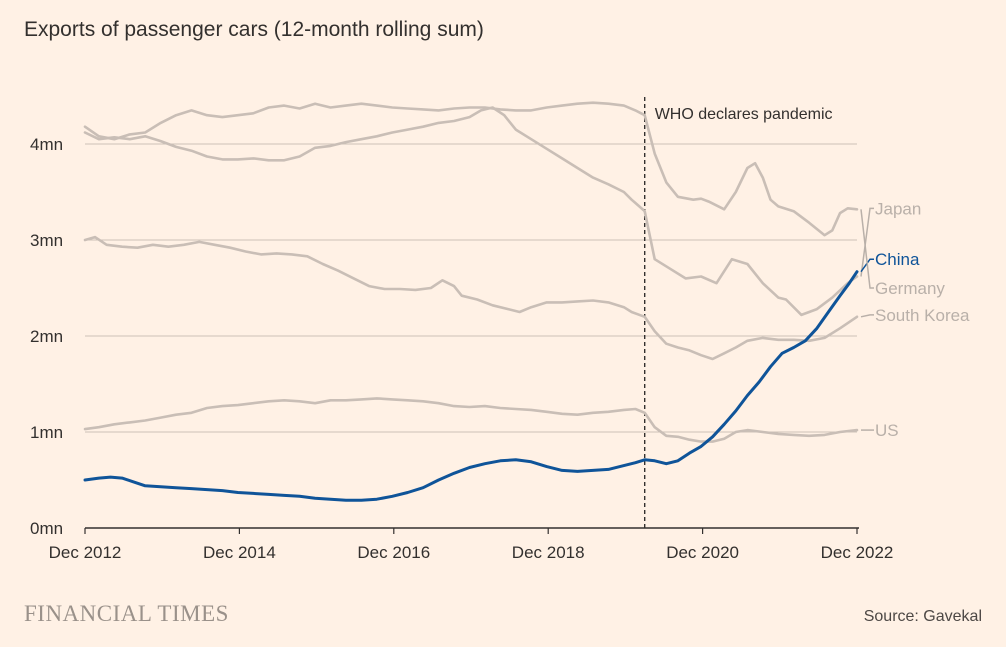 The width and height of the screenshot is (1006, 647). I want to click on label-connector-germany, so click(867, 249).